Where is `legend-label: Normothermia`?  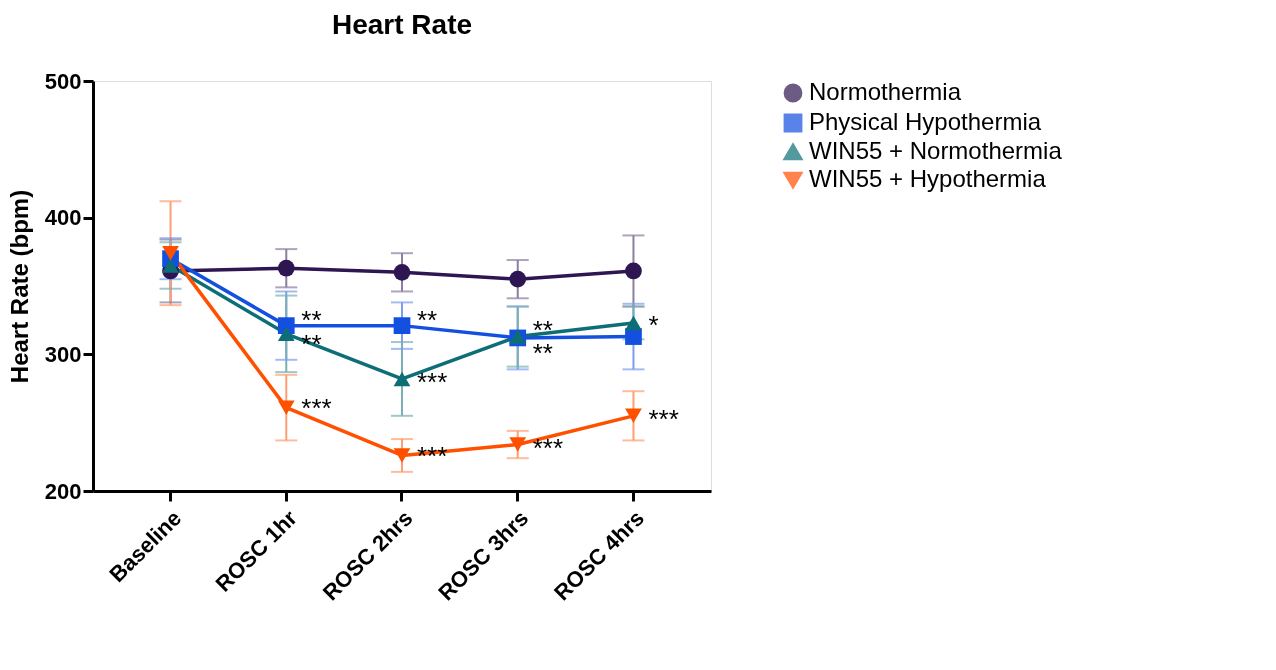
legend-label: Normothermia is located at coordinates (885, 91).